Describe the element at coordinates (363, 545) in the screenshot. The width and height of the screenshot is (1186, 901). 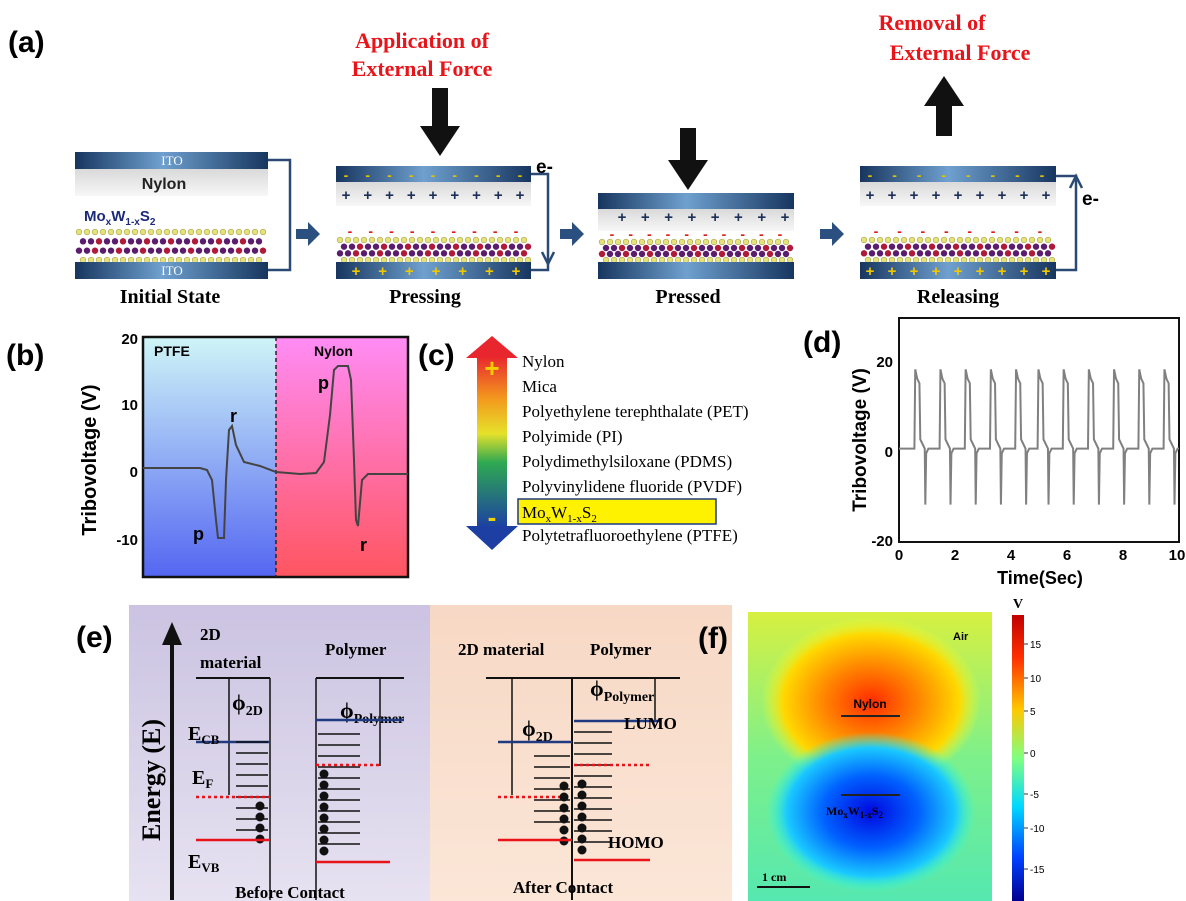
I see `b-peak-r-right: r` at that location.